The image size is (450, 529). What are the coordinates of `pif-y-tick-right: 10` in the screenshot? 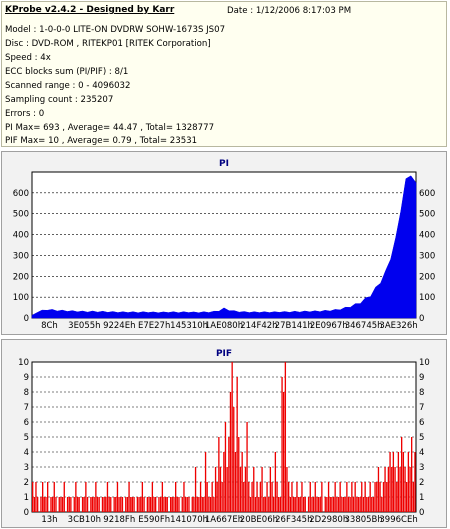 It's located at (424, 363).